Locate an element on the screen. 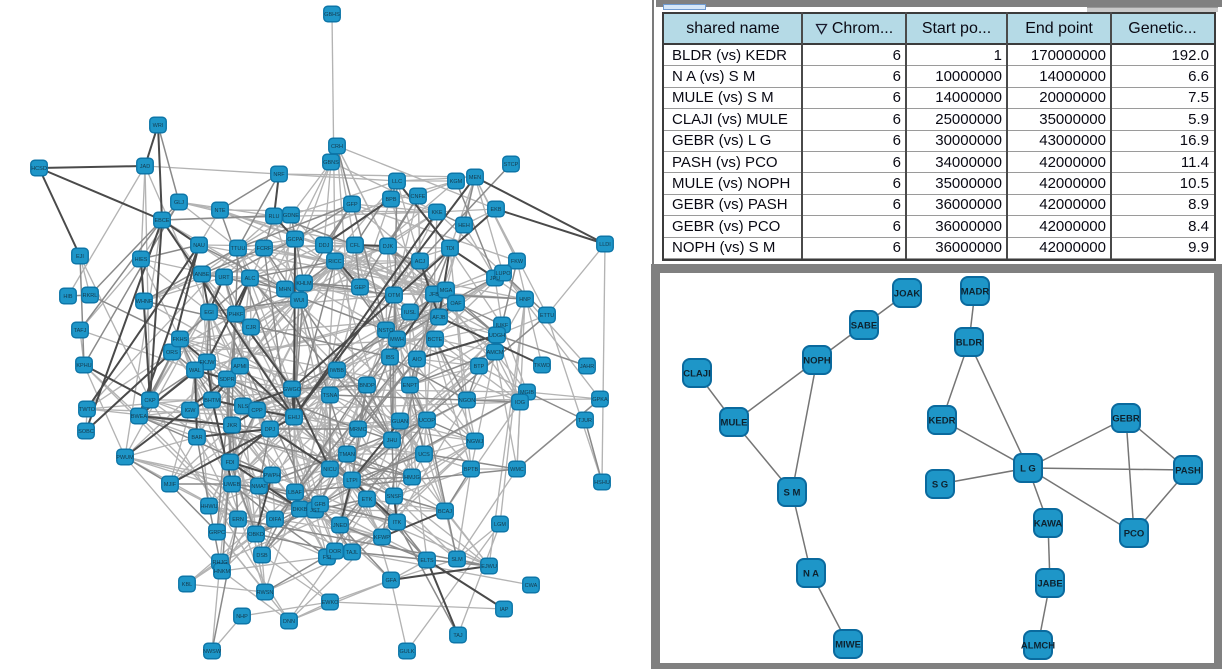 Image resolution: width=1222 pixels, height=669 pixels. svg-text: LLC is located at coordinates (397, 182).